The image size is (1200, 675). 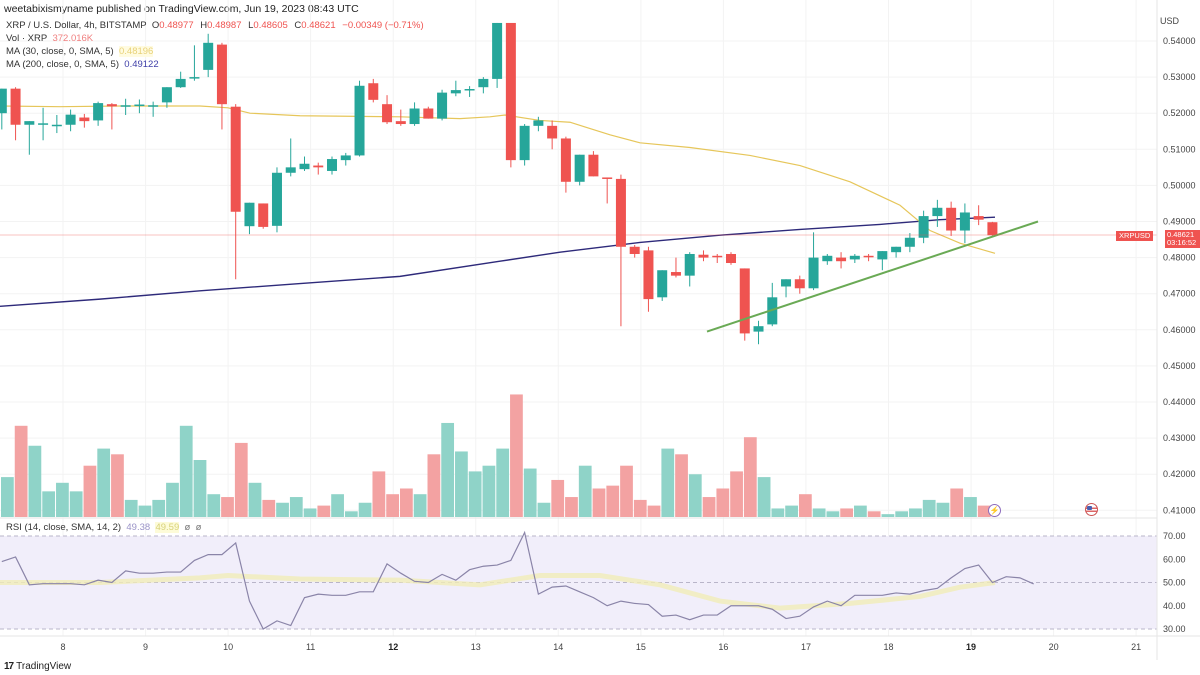 I want to click on volume-row: Vol · XRP 372.016K, so click(x=215, y=38).